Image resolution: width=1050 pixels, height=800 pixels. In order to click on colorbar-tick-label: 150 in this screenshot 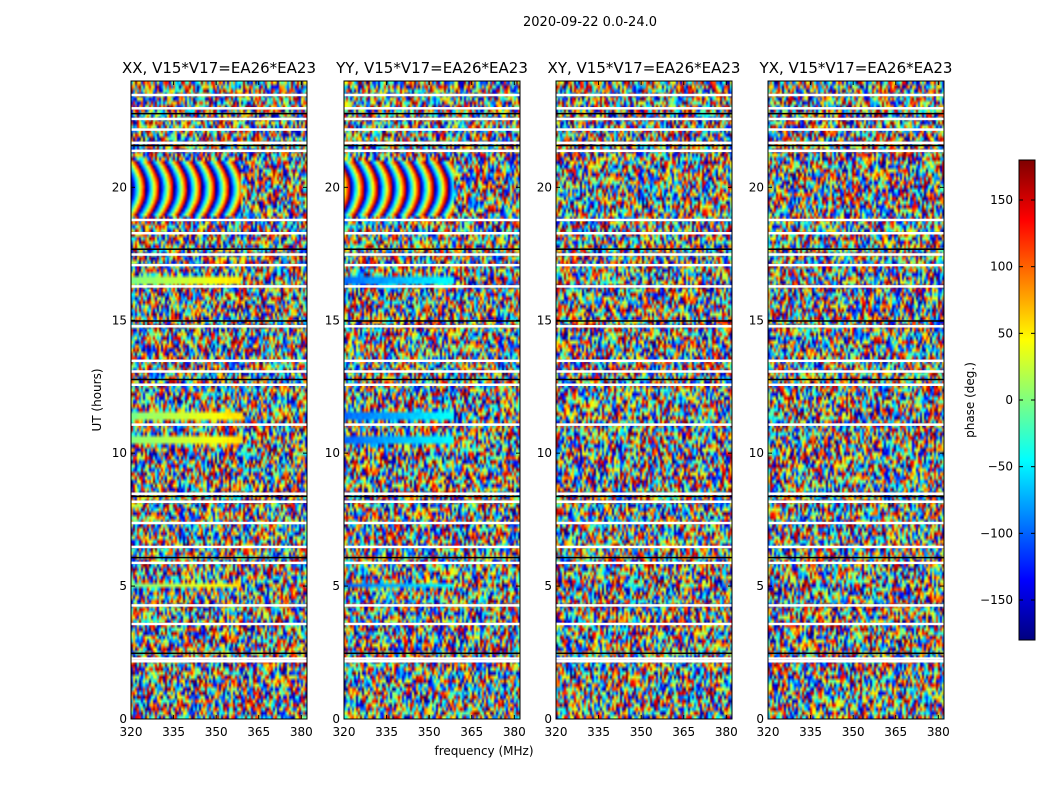, I will do `click(1001, 200)`.